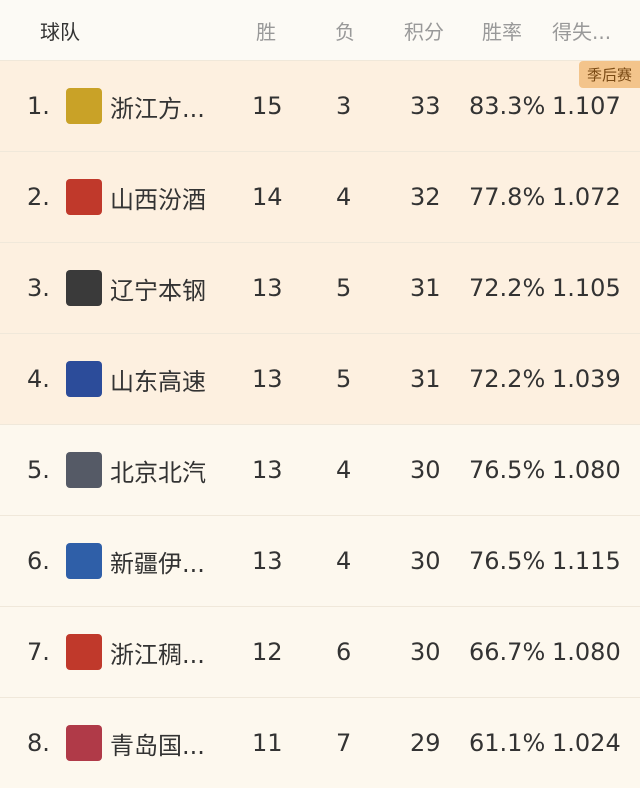 The image size is (640, 788). What do you see at coordinates (38, 743) in the screenshot?
I see `team-rank: 8.` at bounding box center [38, 743].